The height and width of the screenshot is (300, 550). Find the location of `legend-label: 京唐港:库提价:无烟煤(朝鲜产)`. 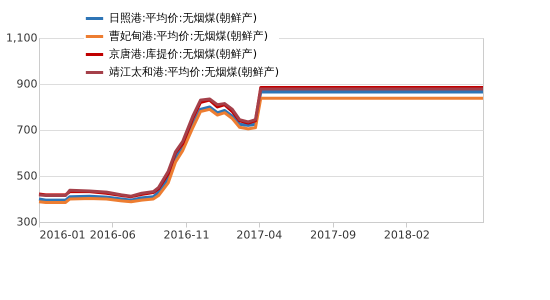

legend-label: 京唐港:库提价:无烟煤(朝鲜产) is located at coordinates (183, 54).